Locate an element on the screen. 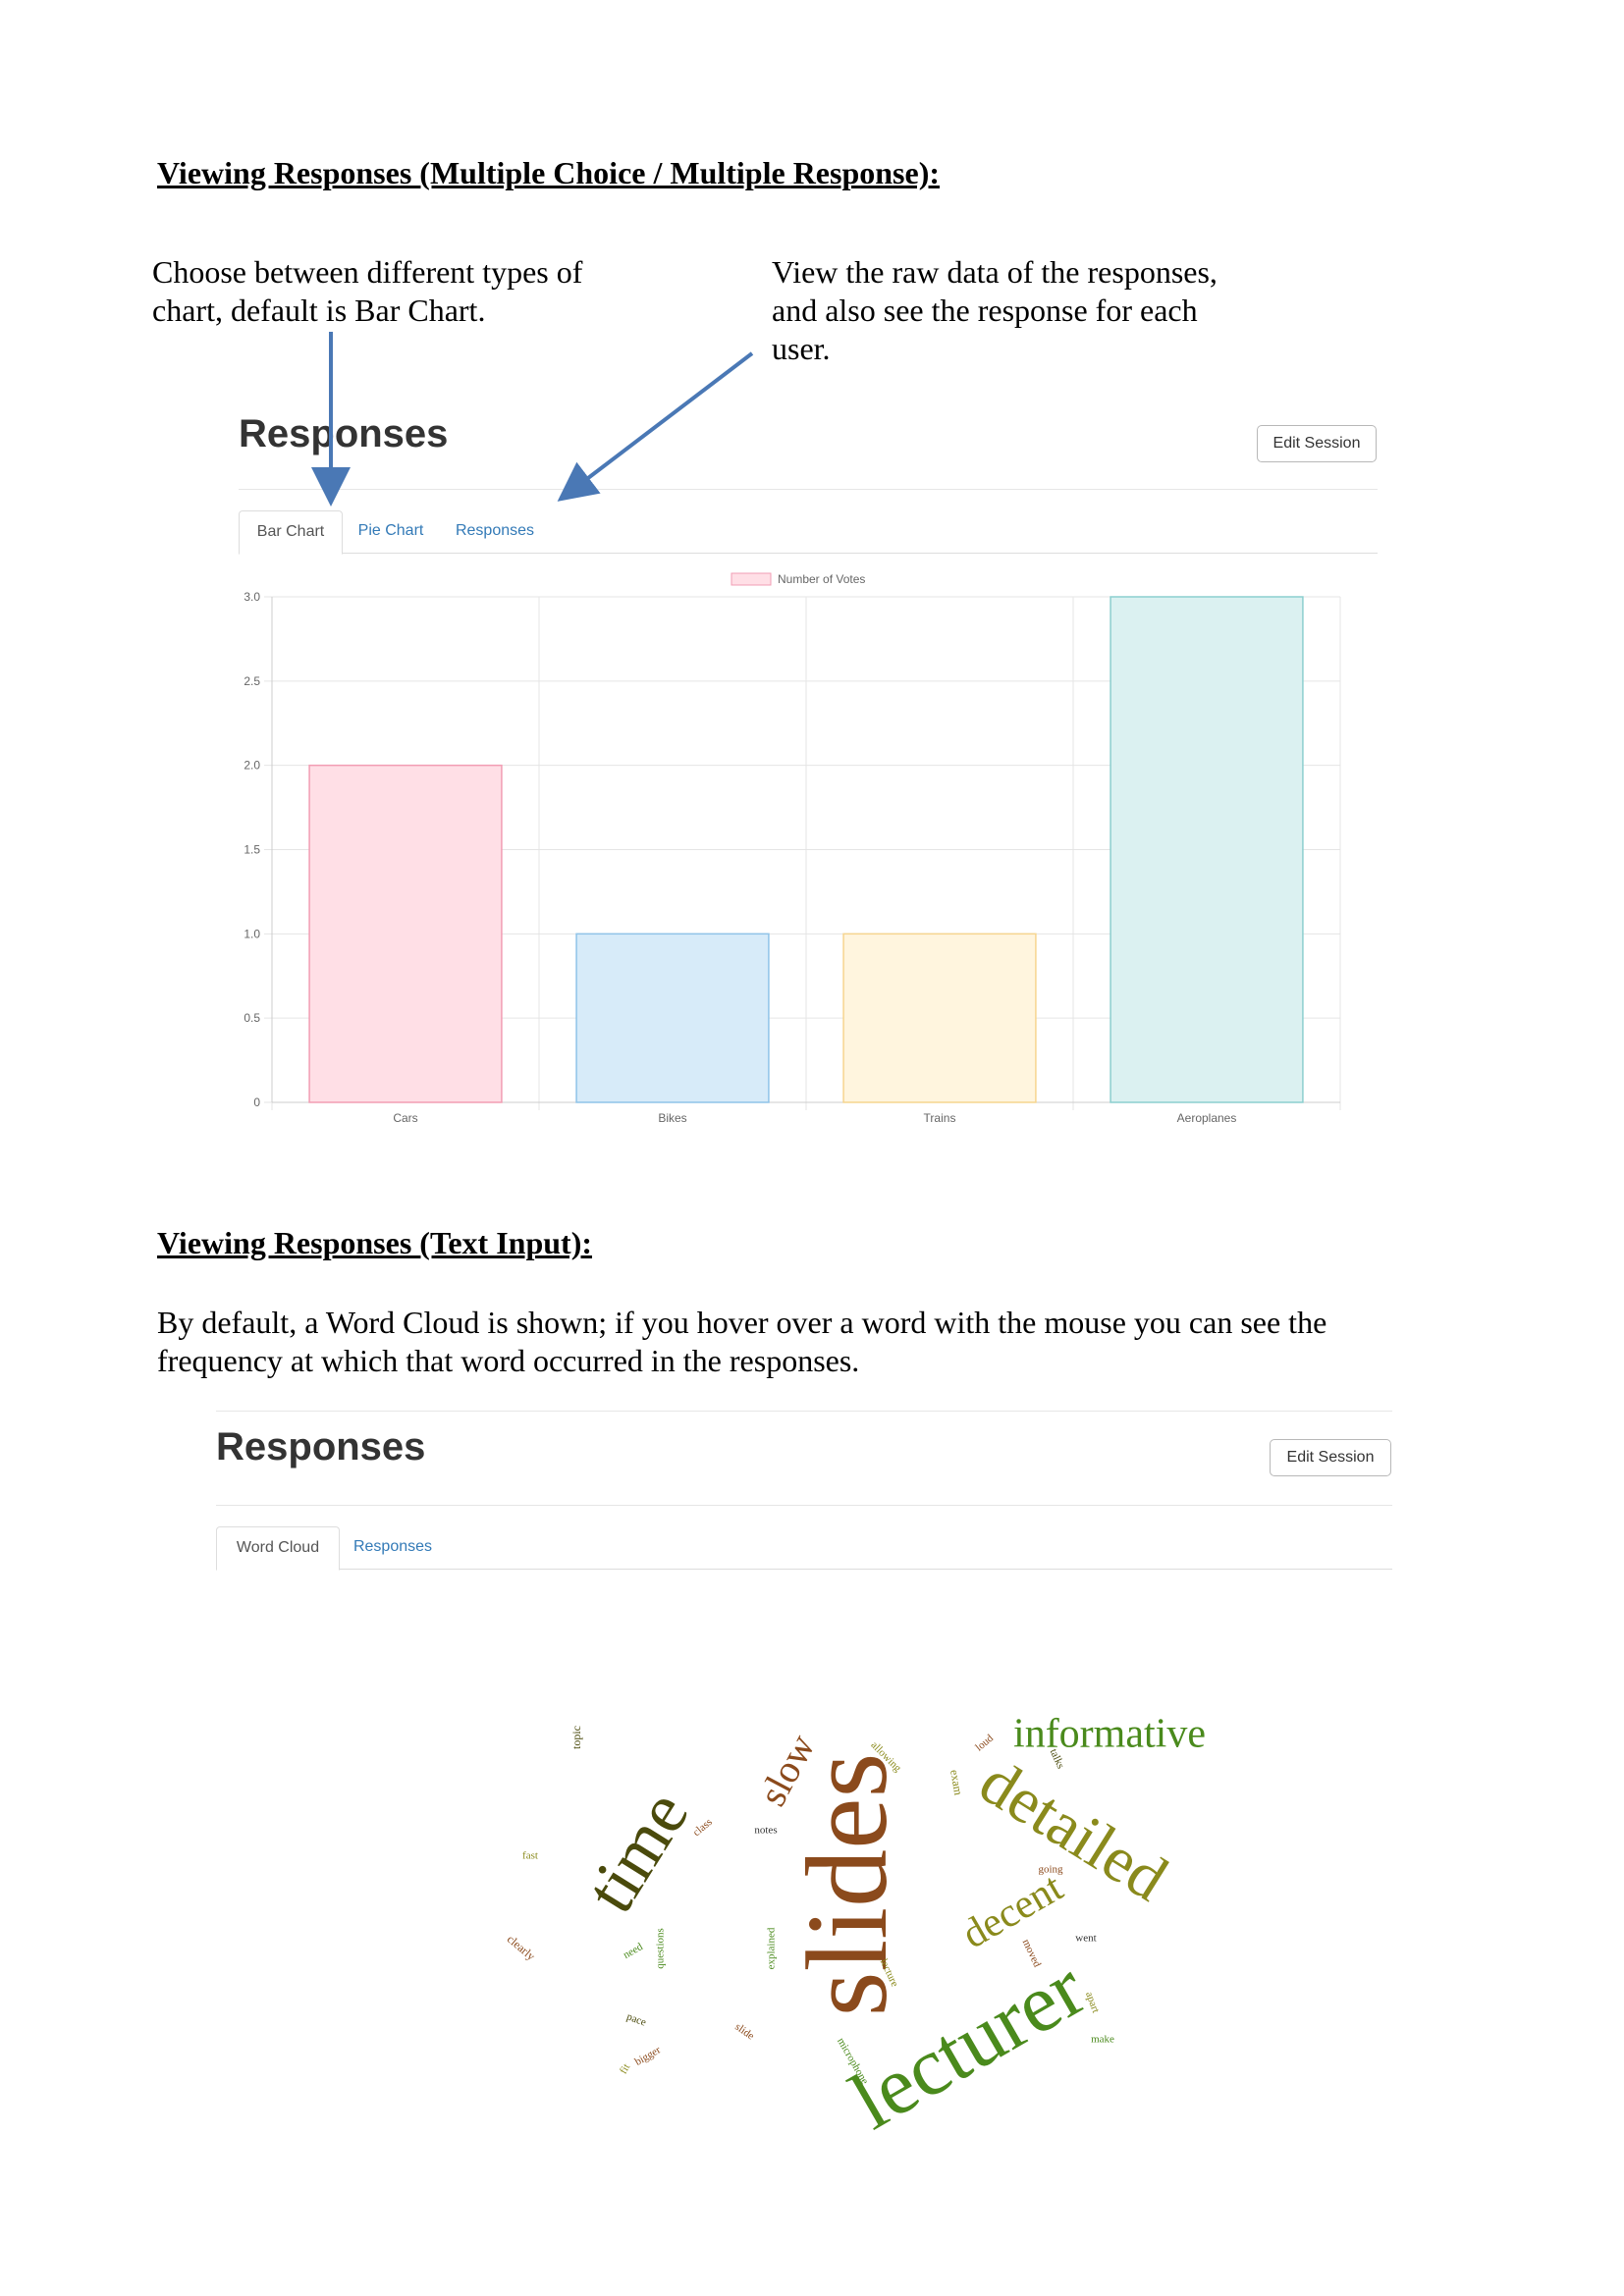  word-cloud-word: slide is located at coordinates (744, 2032).